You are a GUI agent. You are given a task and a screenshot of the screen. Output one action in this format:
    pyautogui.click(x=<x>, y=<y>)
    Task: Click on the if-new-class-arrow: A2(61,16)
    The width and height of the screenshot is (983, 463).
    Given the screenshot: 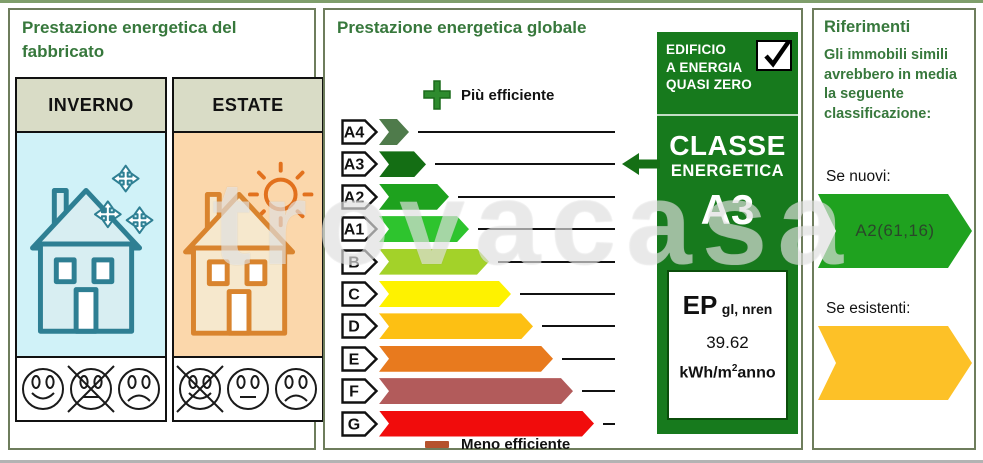 What is the action you would take?
    pyautogui.click(x=895, y=231)
    